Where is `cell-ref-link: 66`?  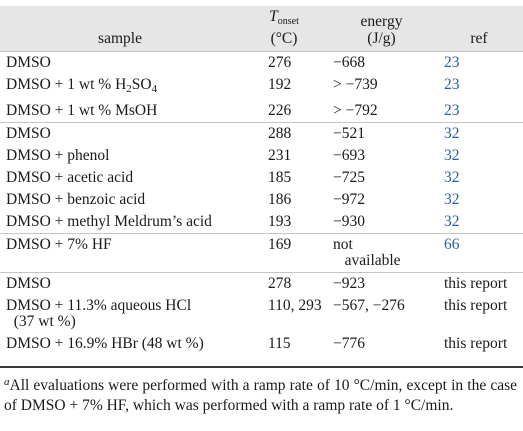 cell-ref-link: 66 is located at coordinates (479, 253).